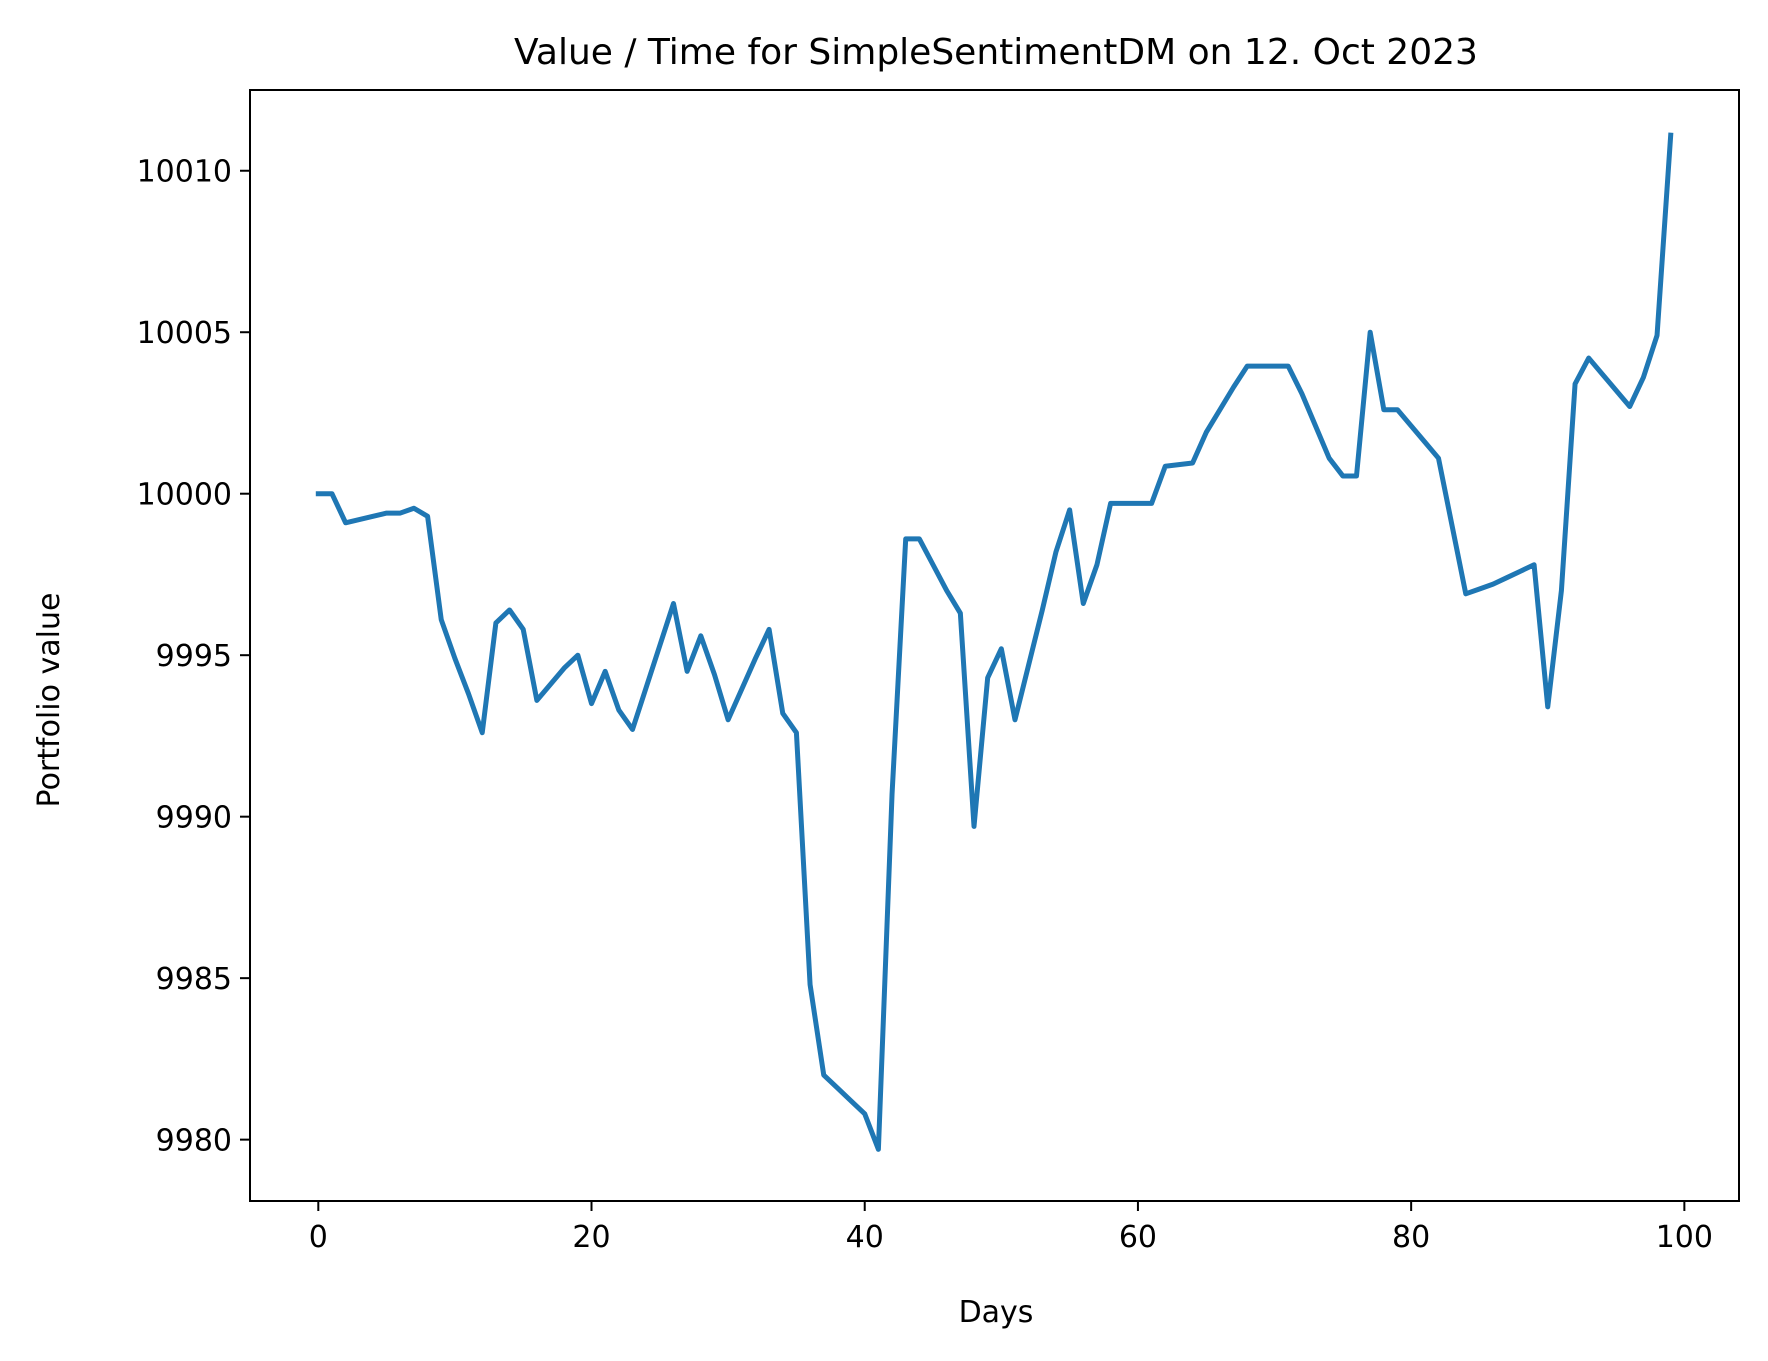  I want to click on y-axis-title: Portfolio value, so click(49, 700).